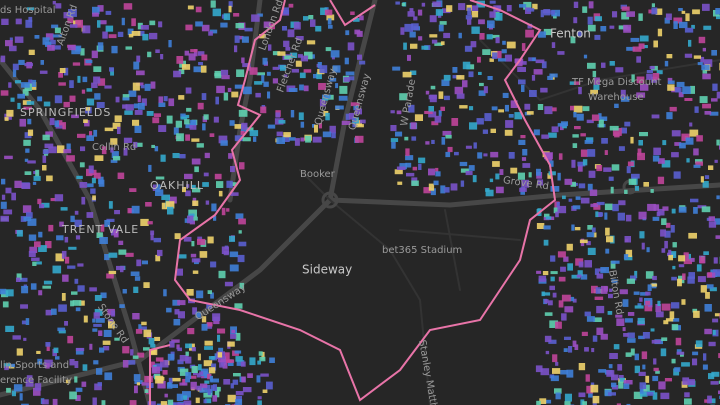 The height and width of the screenshot is (405, 720). I want to click on place-label: erence Facility, so click(36, 380).